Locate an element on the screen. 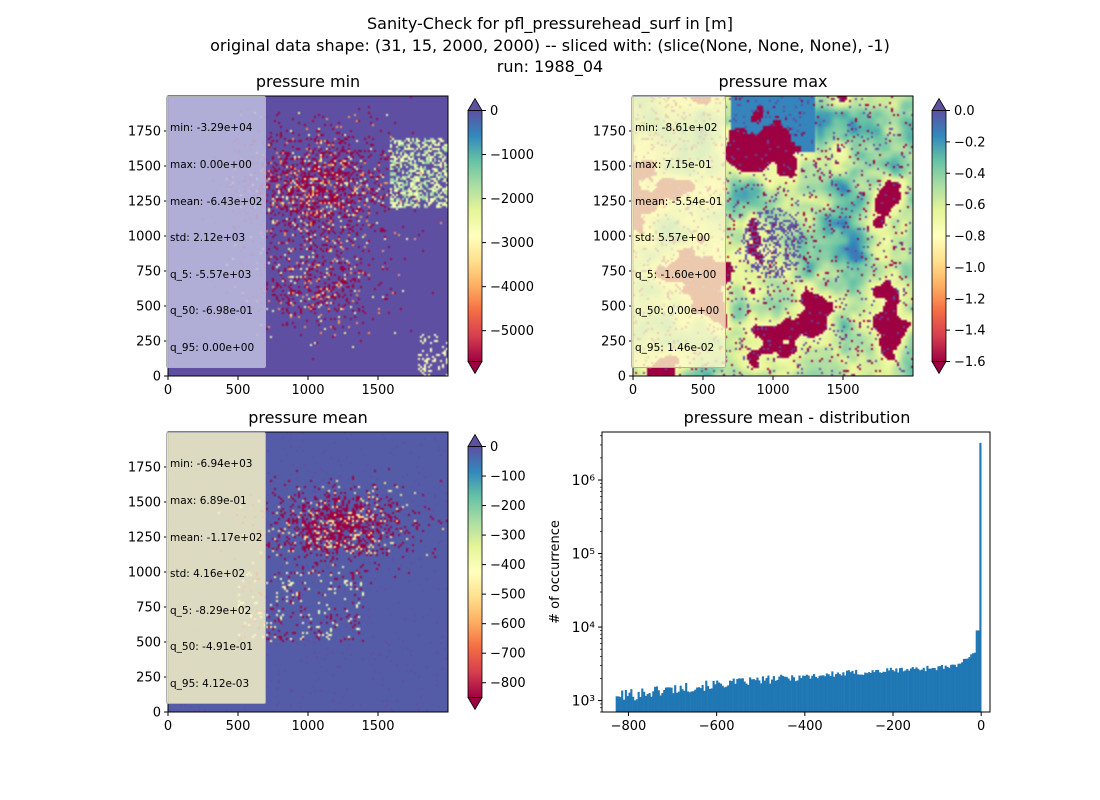 The image size is (1100, 800). colorbar-tick-label: −0.4 is located at coordinates (970, 174).